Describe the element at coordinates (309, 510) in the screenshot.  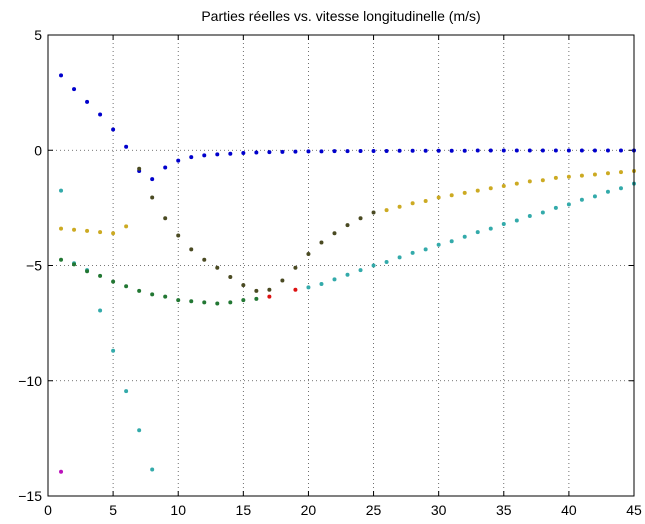
I see `x-tick-label: 20` at that location.